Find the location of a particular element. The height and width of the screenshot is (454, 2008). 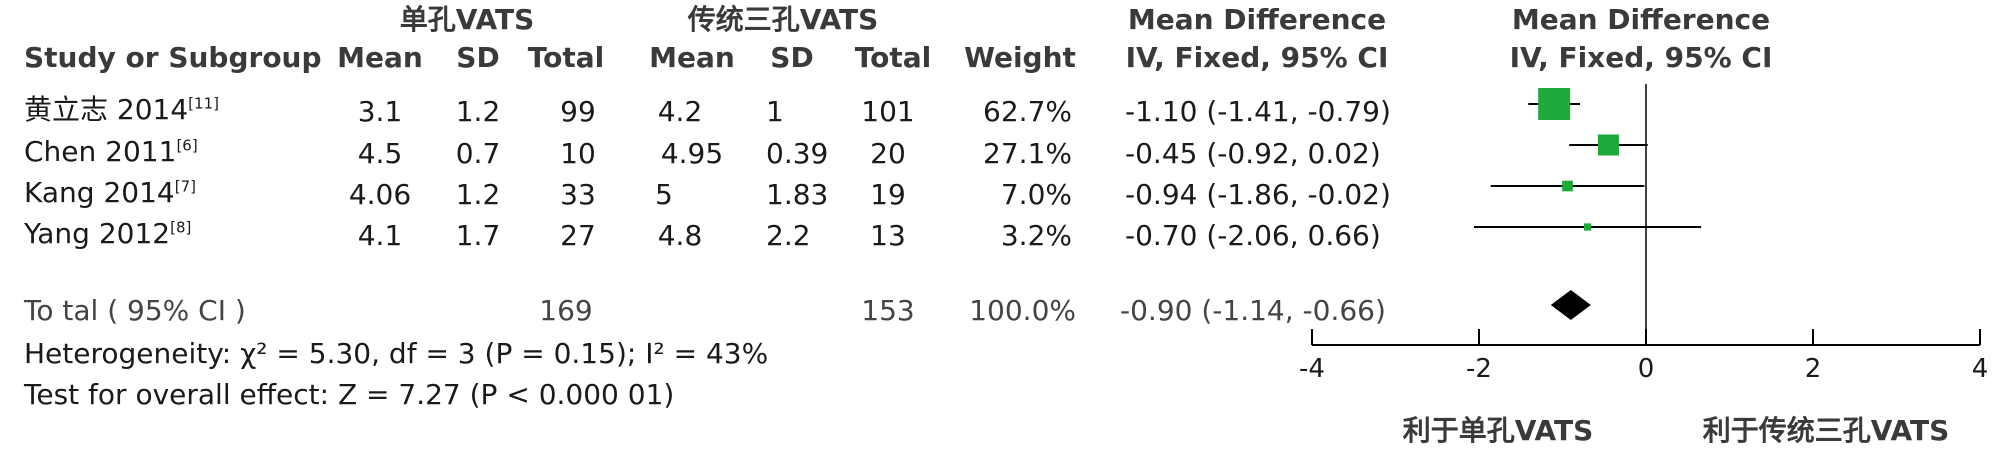

c-total: 20 is located at coordinates (888, 153).